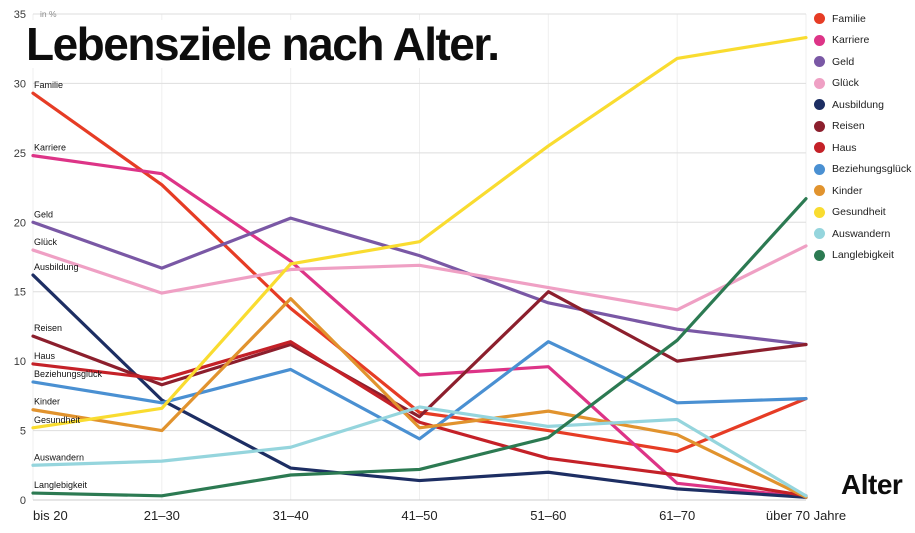  What do you see at coordinates (48, 328) in the screenshot?
I see `series-start-label: Reisen` at bounding box center [48, 328].